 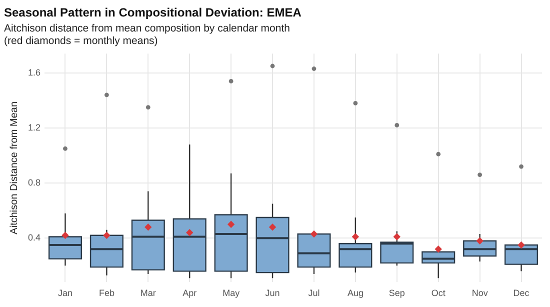 I want to click on y-tick-label: 0.8, so click(x=34, y=183).